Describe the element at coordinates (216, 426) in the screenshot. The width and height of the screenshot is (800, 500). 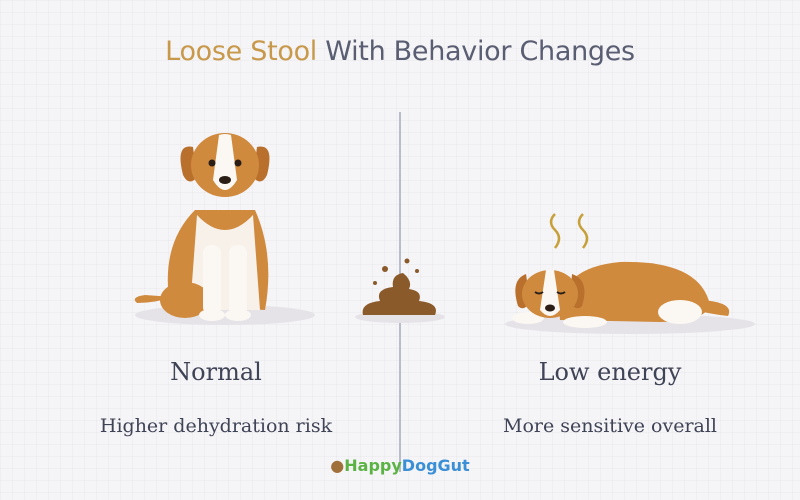
I see `left-caption: Higher dehydration risk` at that location.